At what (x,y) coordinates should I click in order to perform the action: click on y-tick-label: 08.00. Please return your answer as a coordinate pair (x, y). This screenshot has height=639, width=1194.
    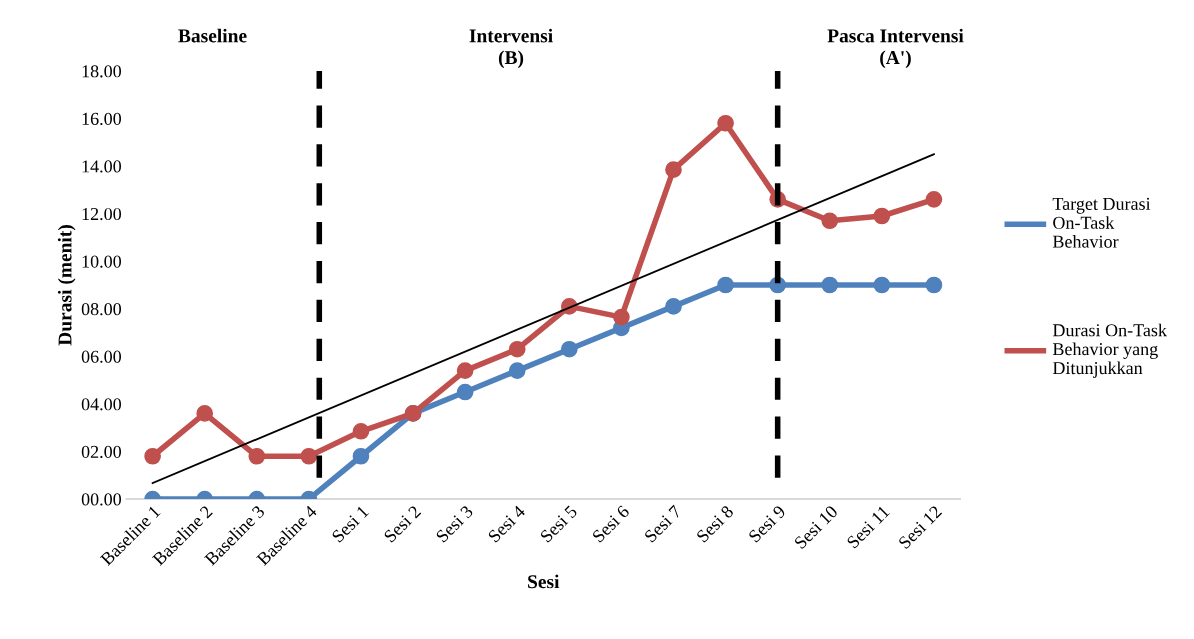
    Looking at the image, I should click on (101, 309).